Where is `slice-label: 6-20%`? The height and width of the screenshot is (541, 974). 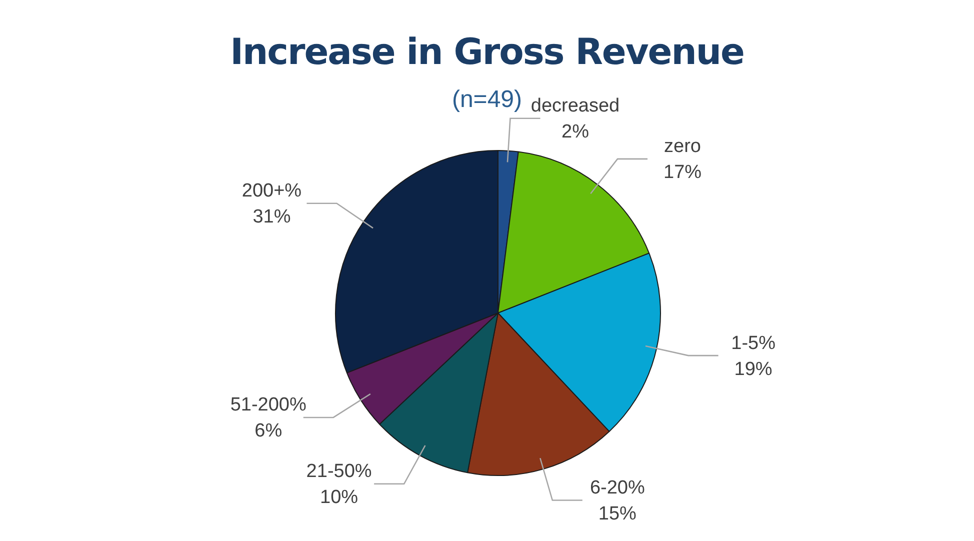 slice-label: 6-20% is located at coordinates (617, 487).